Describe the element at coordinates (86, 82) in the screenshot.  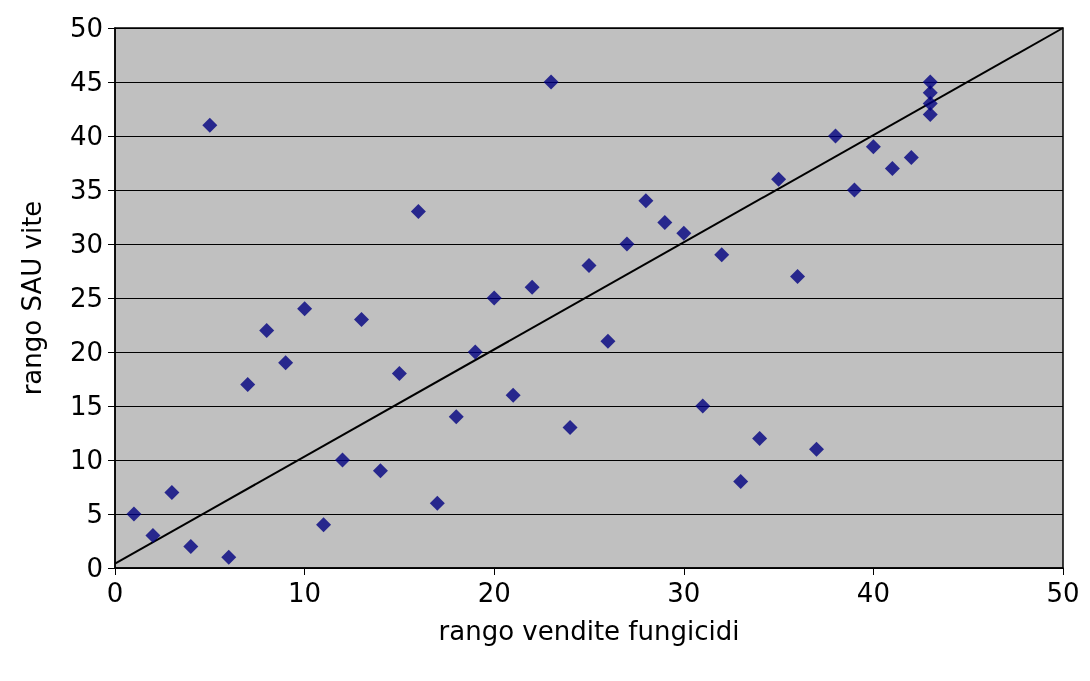
I see `y-tick-label: 45` at that location.